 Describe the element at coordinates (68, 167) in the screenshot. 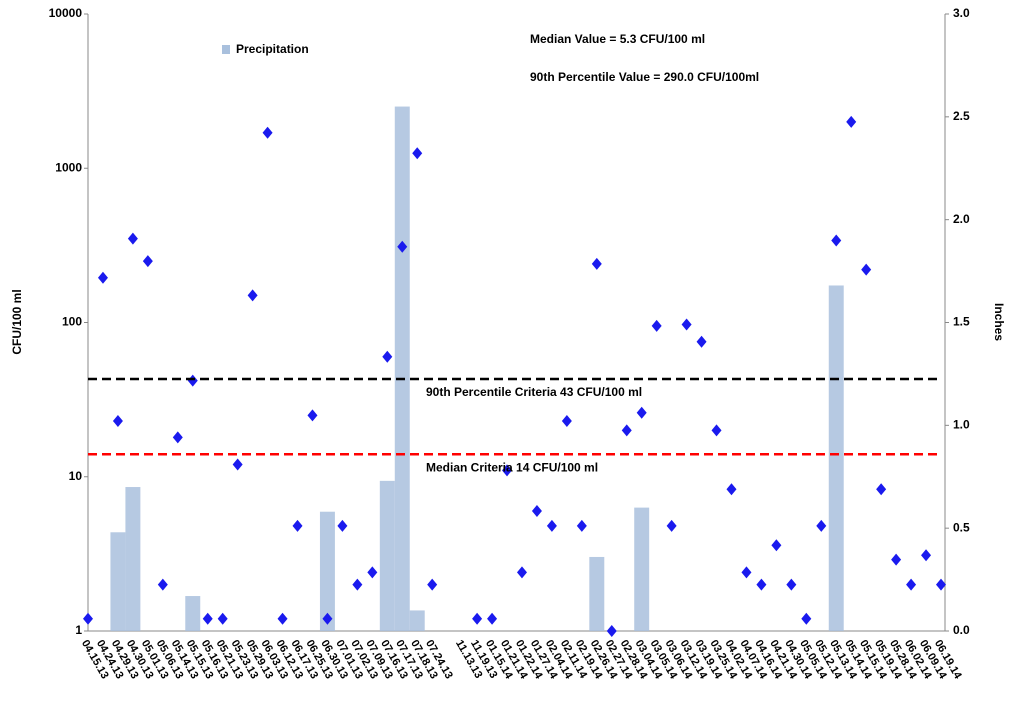

I see `y-tick-label: 1000` at that location.